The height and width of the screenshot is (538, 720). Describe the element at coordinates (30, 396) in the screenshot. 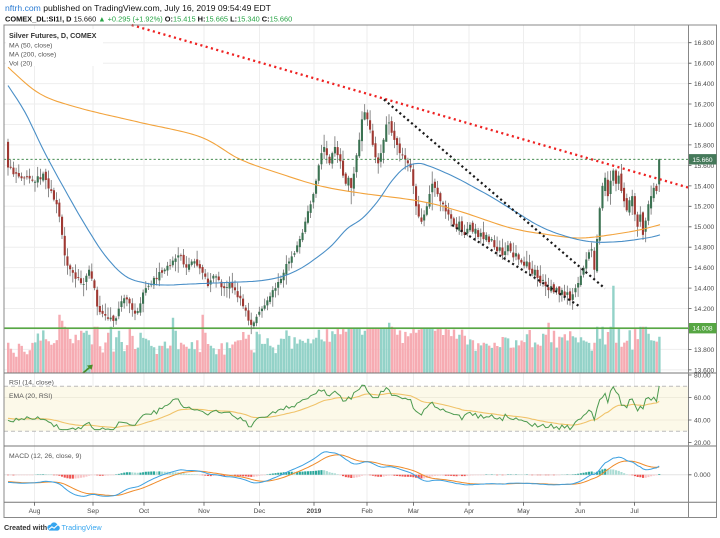

I see `svg-text: EMA (20, RSI)` at that location.